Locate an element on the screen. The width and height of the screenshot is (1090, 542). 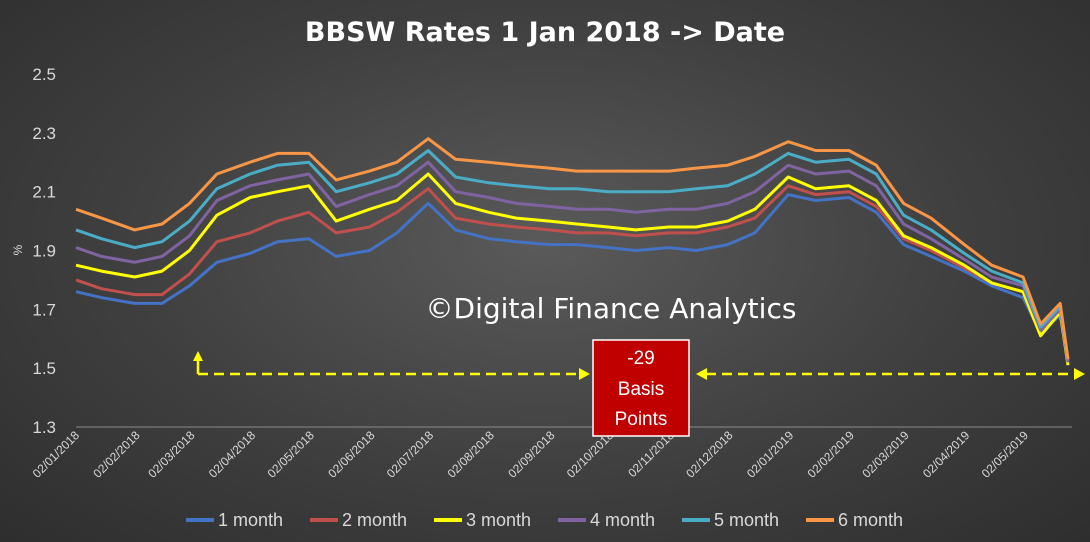
basis-points-annotation: -29 Basis Points is located at coordinates (639, 388).